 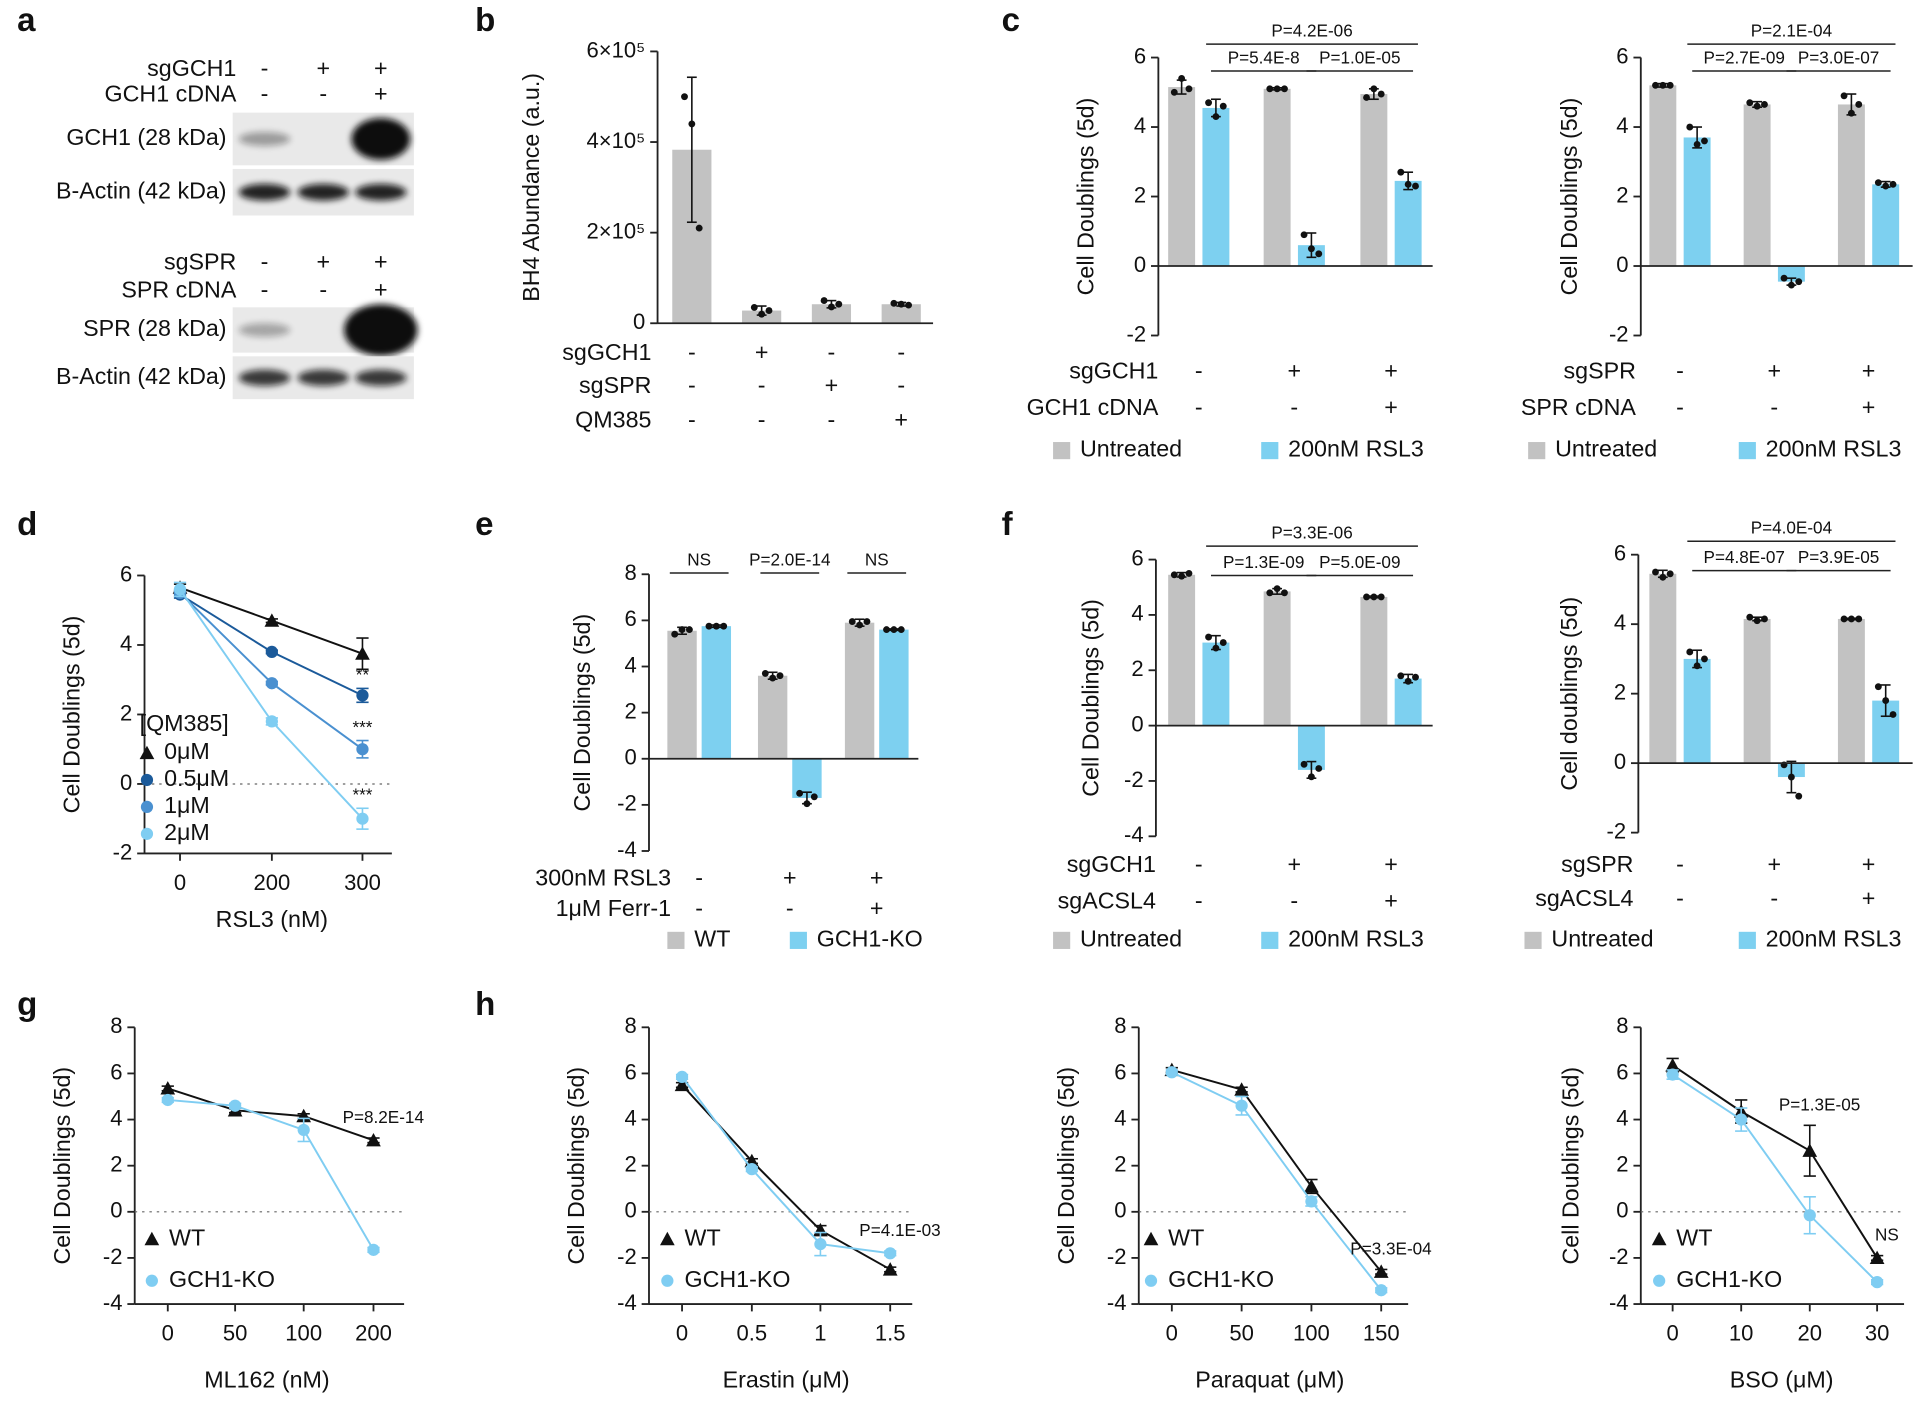 I want to click on x-tick-label: 0, so click(x=180, y=882).